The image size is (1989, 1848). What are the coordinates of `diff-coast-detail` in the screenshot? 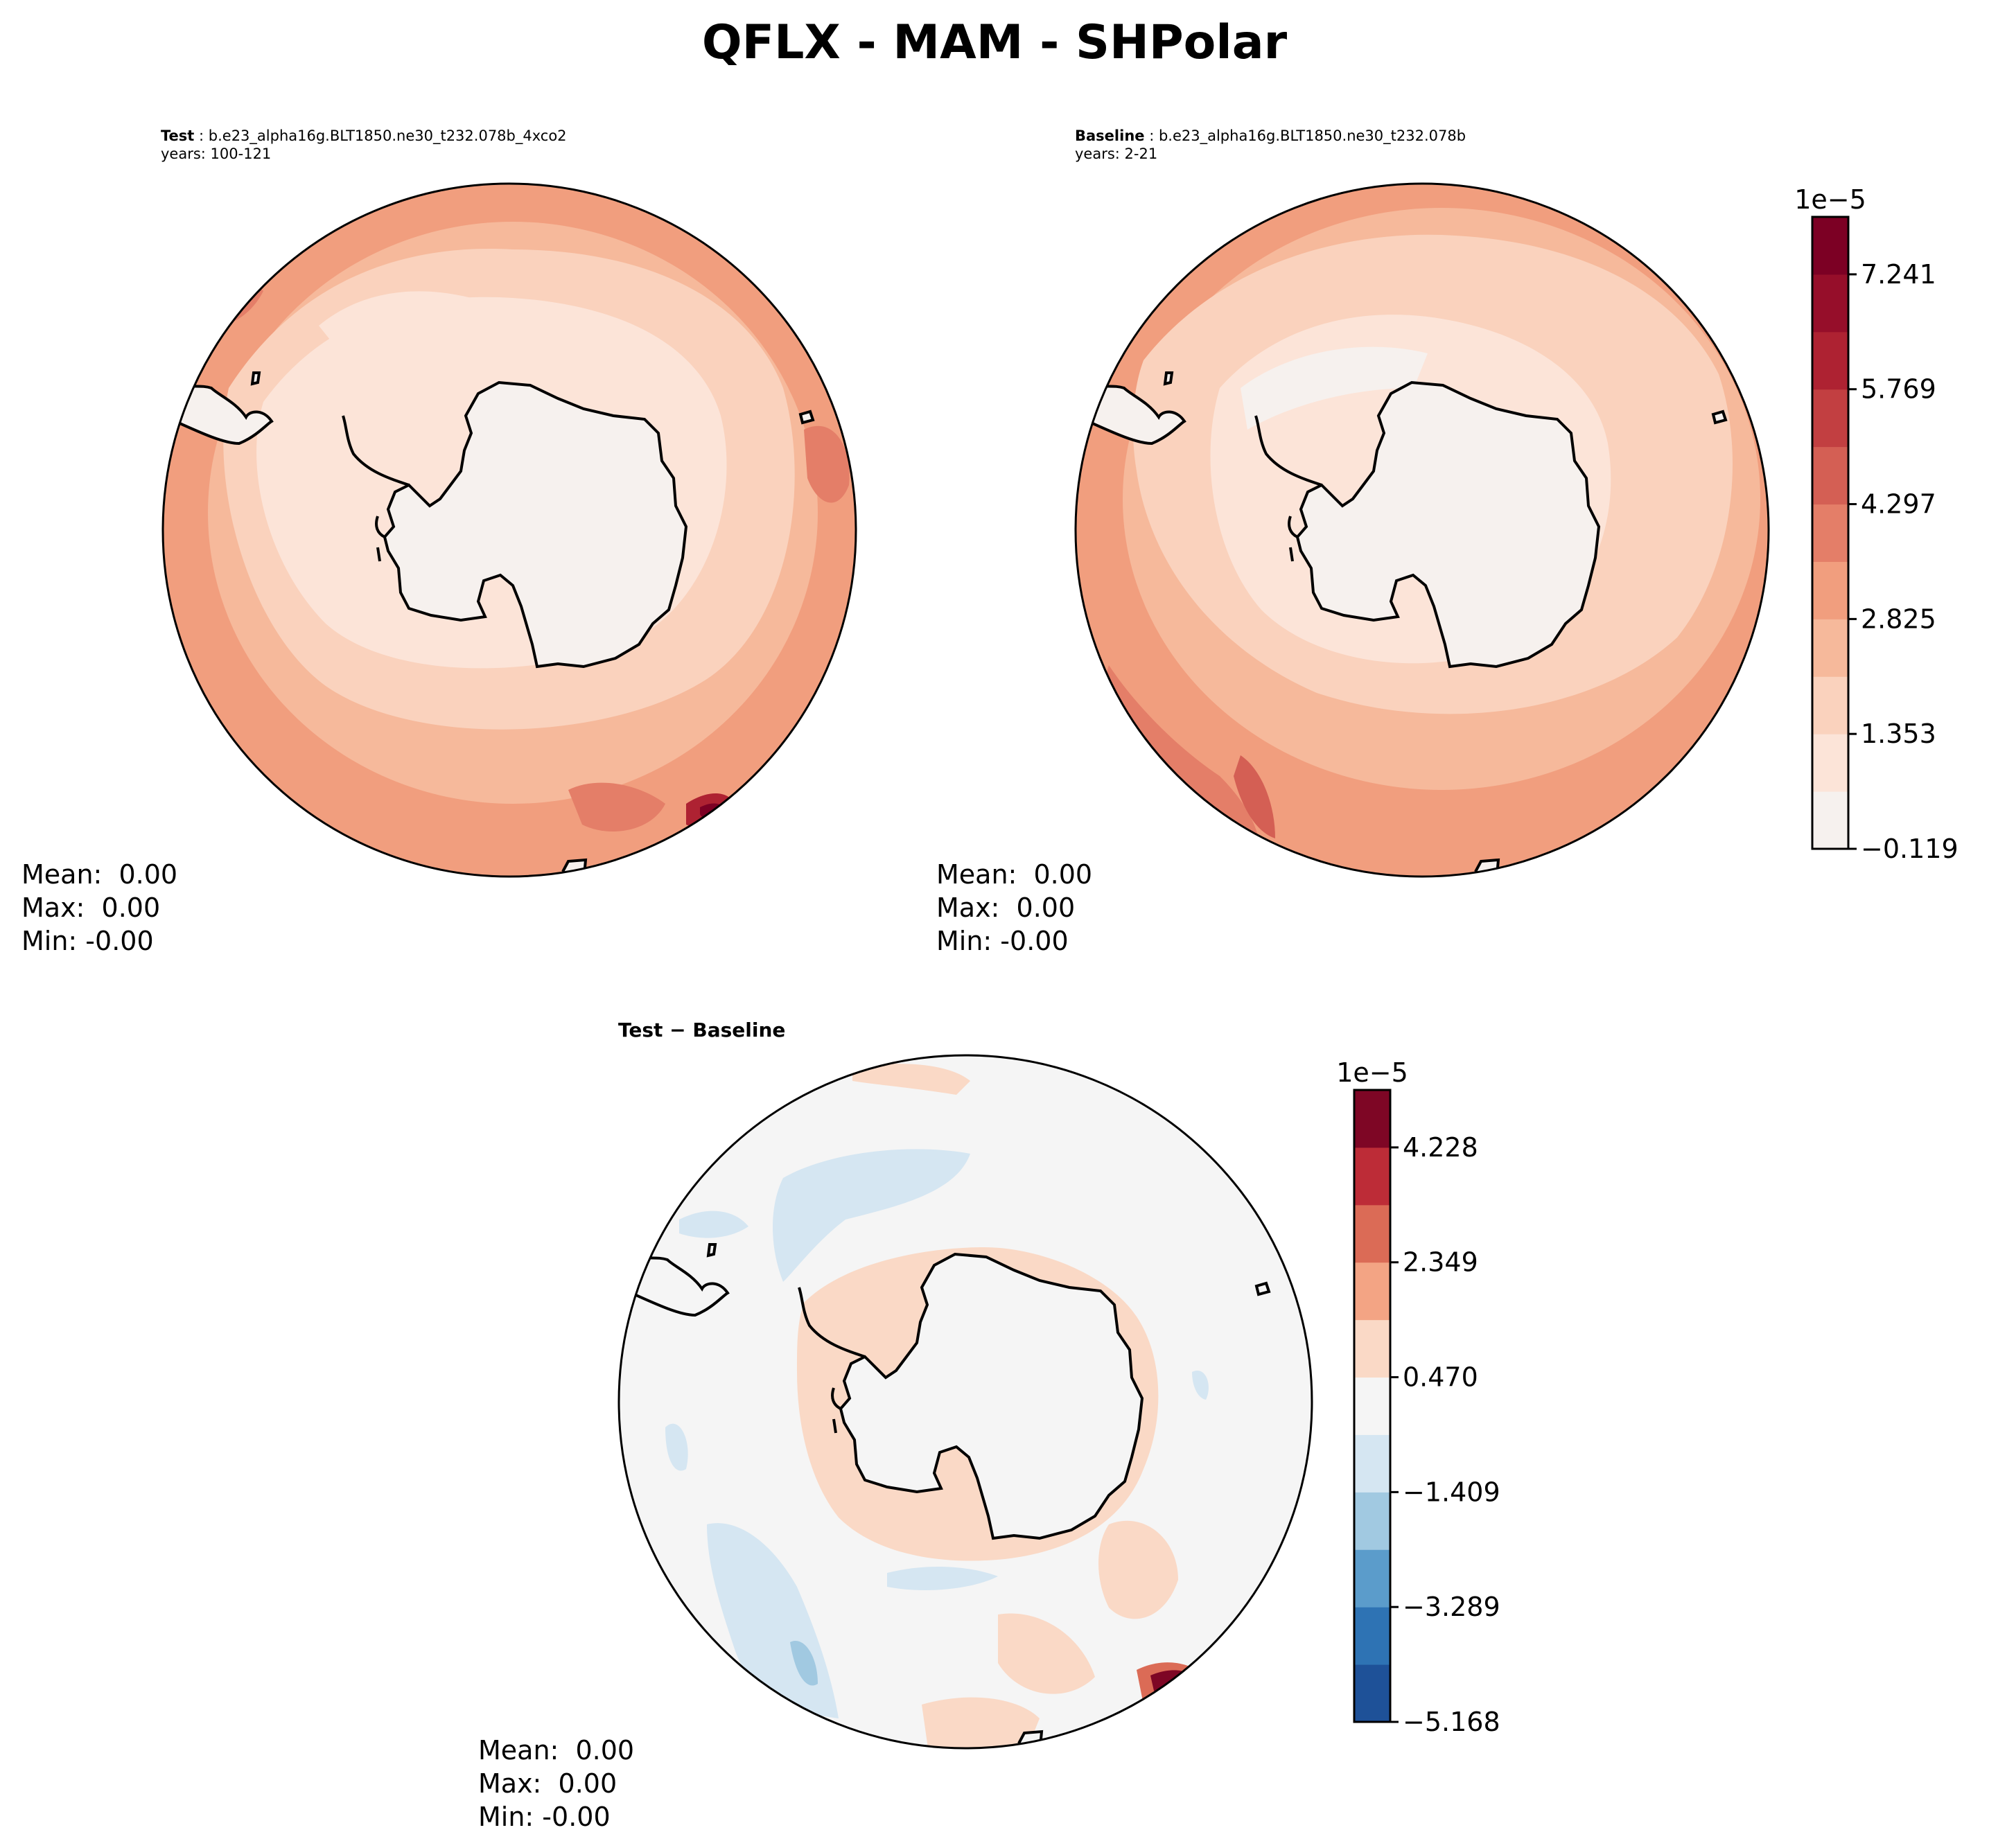 It's located at (836, 1410).